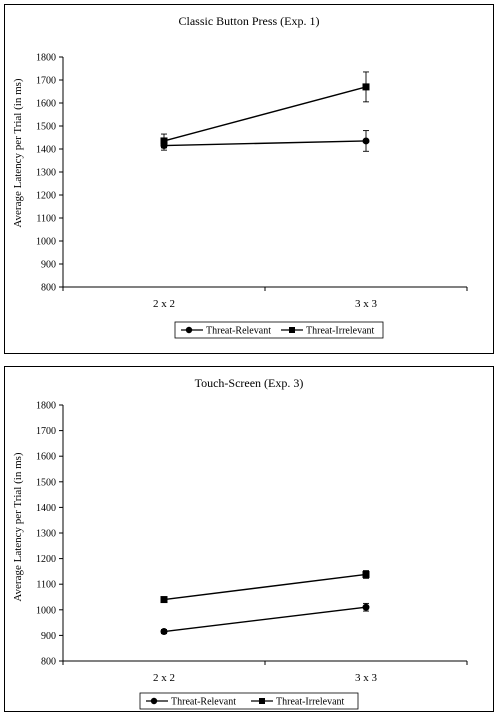 The image size is (500, 714). I want to click on chart-title: Classic Button Press (Exp. 1), so click(249, 21).